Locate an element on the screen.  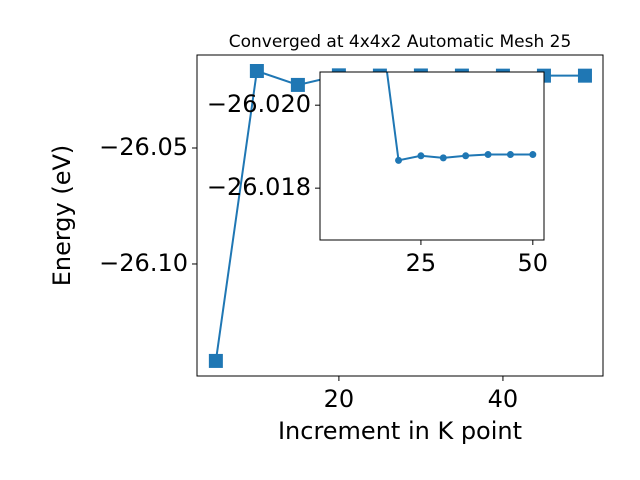
x-axis-label: Increment in K point is located at coordinates (400, 431).